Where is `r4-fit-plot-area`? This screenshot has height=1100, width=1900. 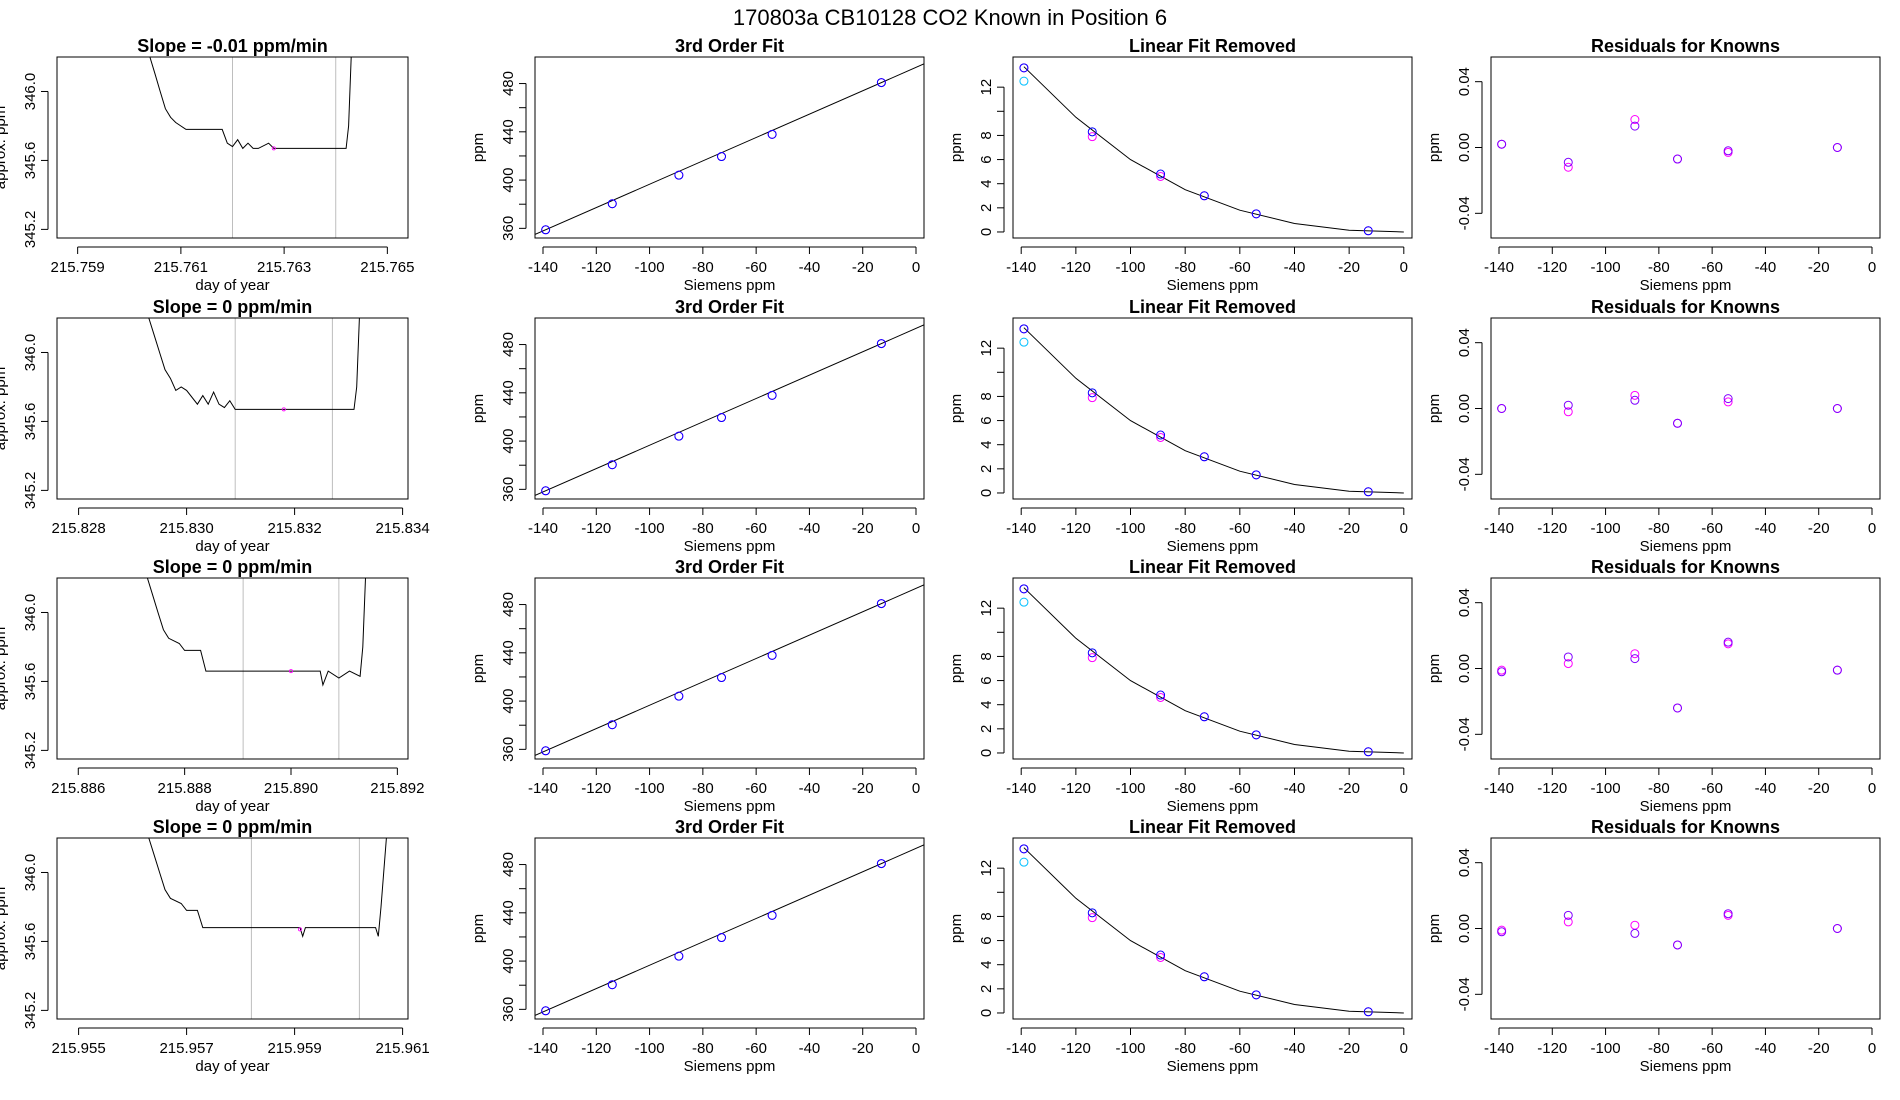 r4-fit-plot-area is located at coordinates (729, 930).